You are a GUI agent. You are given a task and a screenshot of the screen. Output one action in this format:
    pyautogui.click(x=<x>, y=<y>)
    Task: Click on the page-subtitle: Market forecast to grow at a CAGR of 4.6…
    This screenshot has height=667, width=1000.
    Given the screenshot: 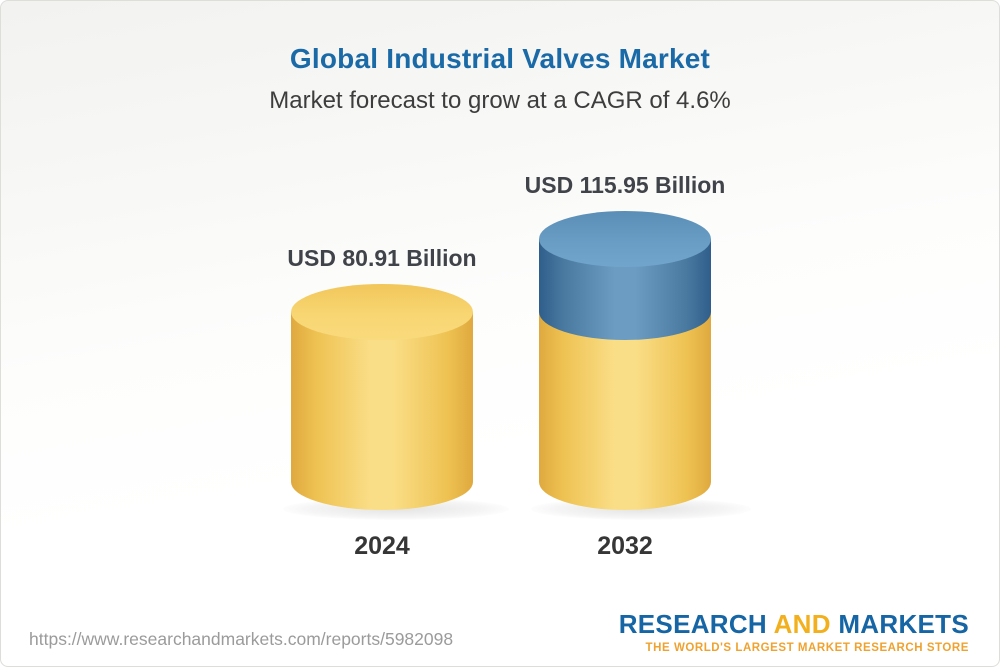 What is the action you would take?
    pyautogui.click(x=500, y=100)
    